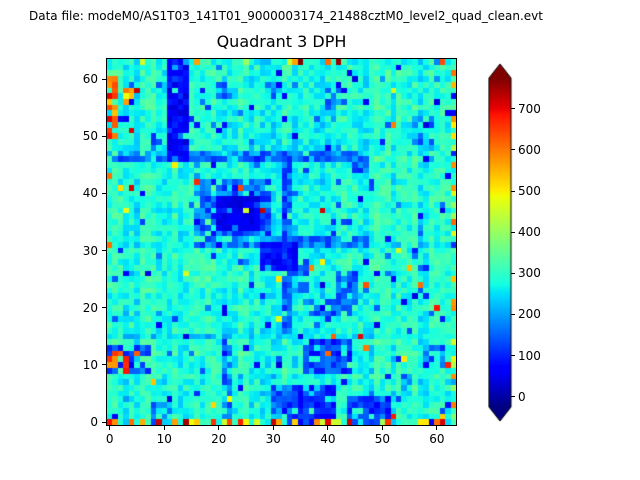  Describe the element at coordinates (273, 439) in the screenshot. I see `x-tick-label: 30` at that location.